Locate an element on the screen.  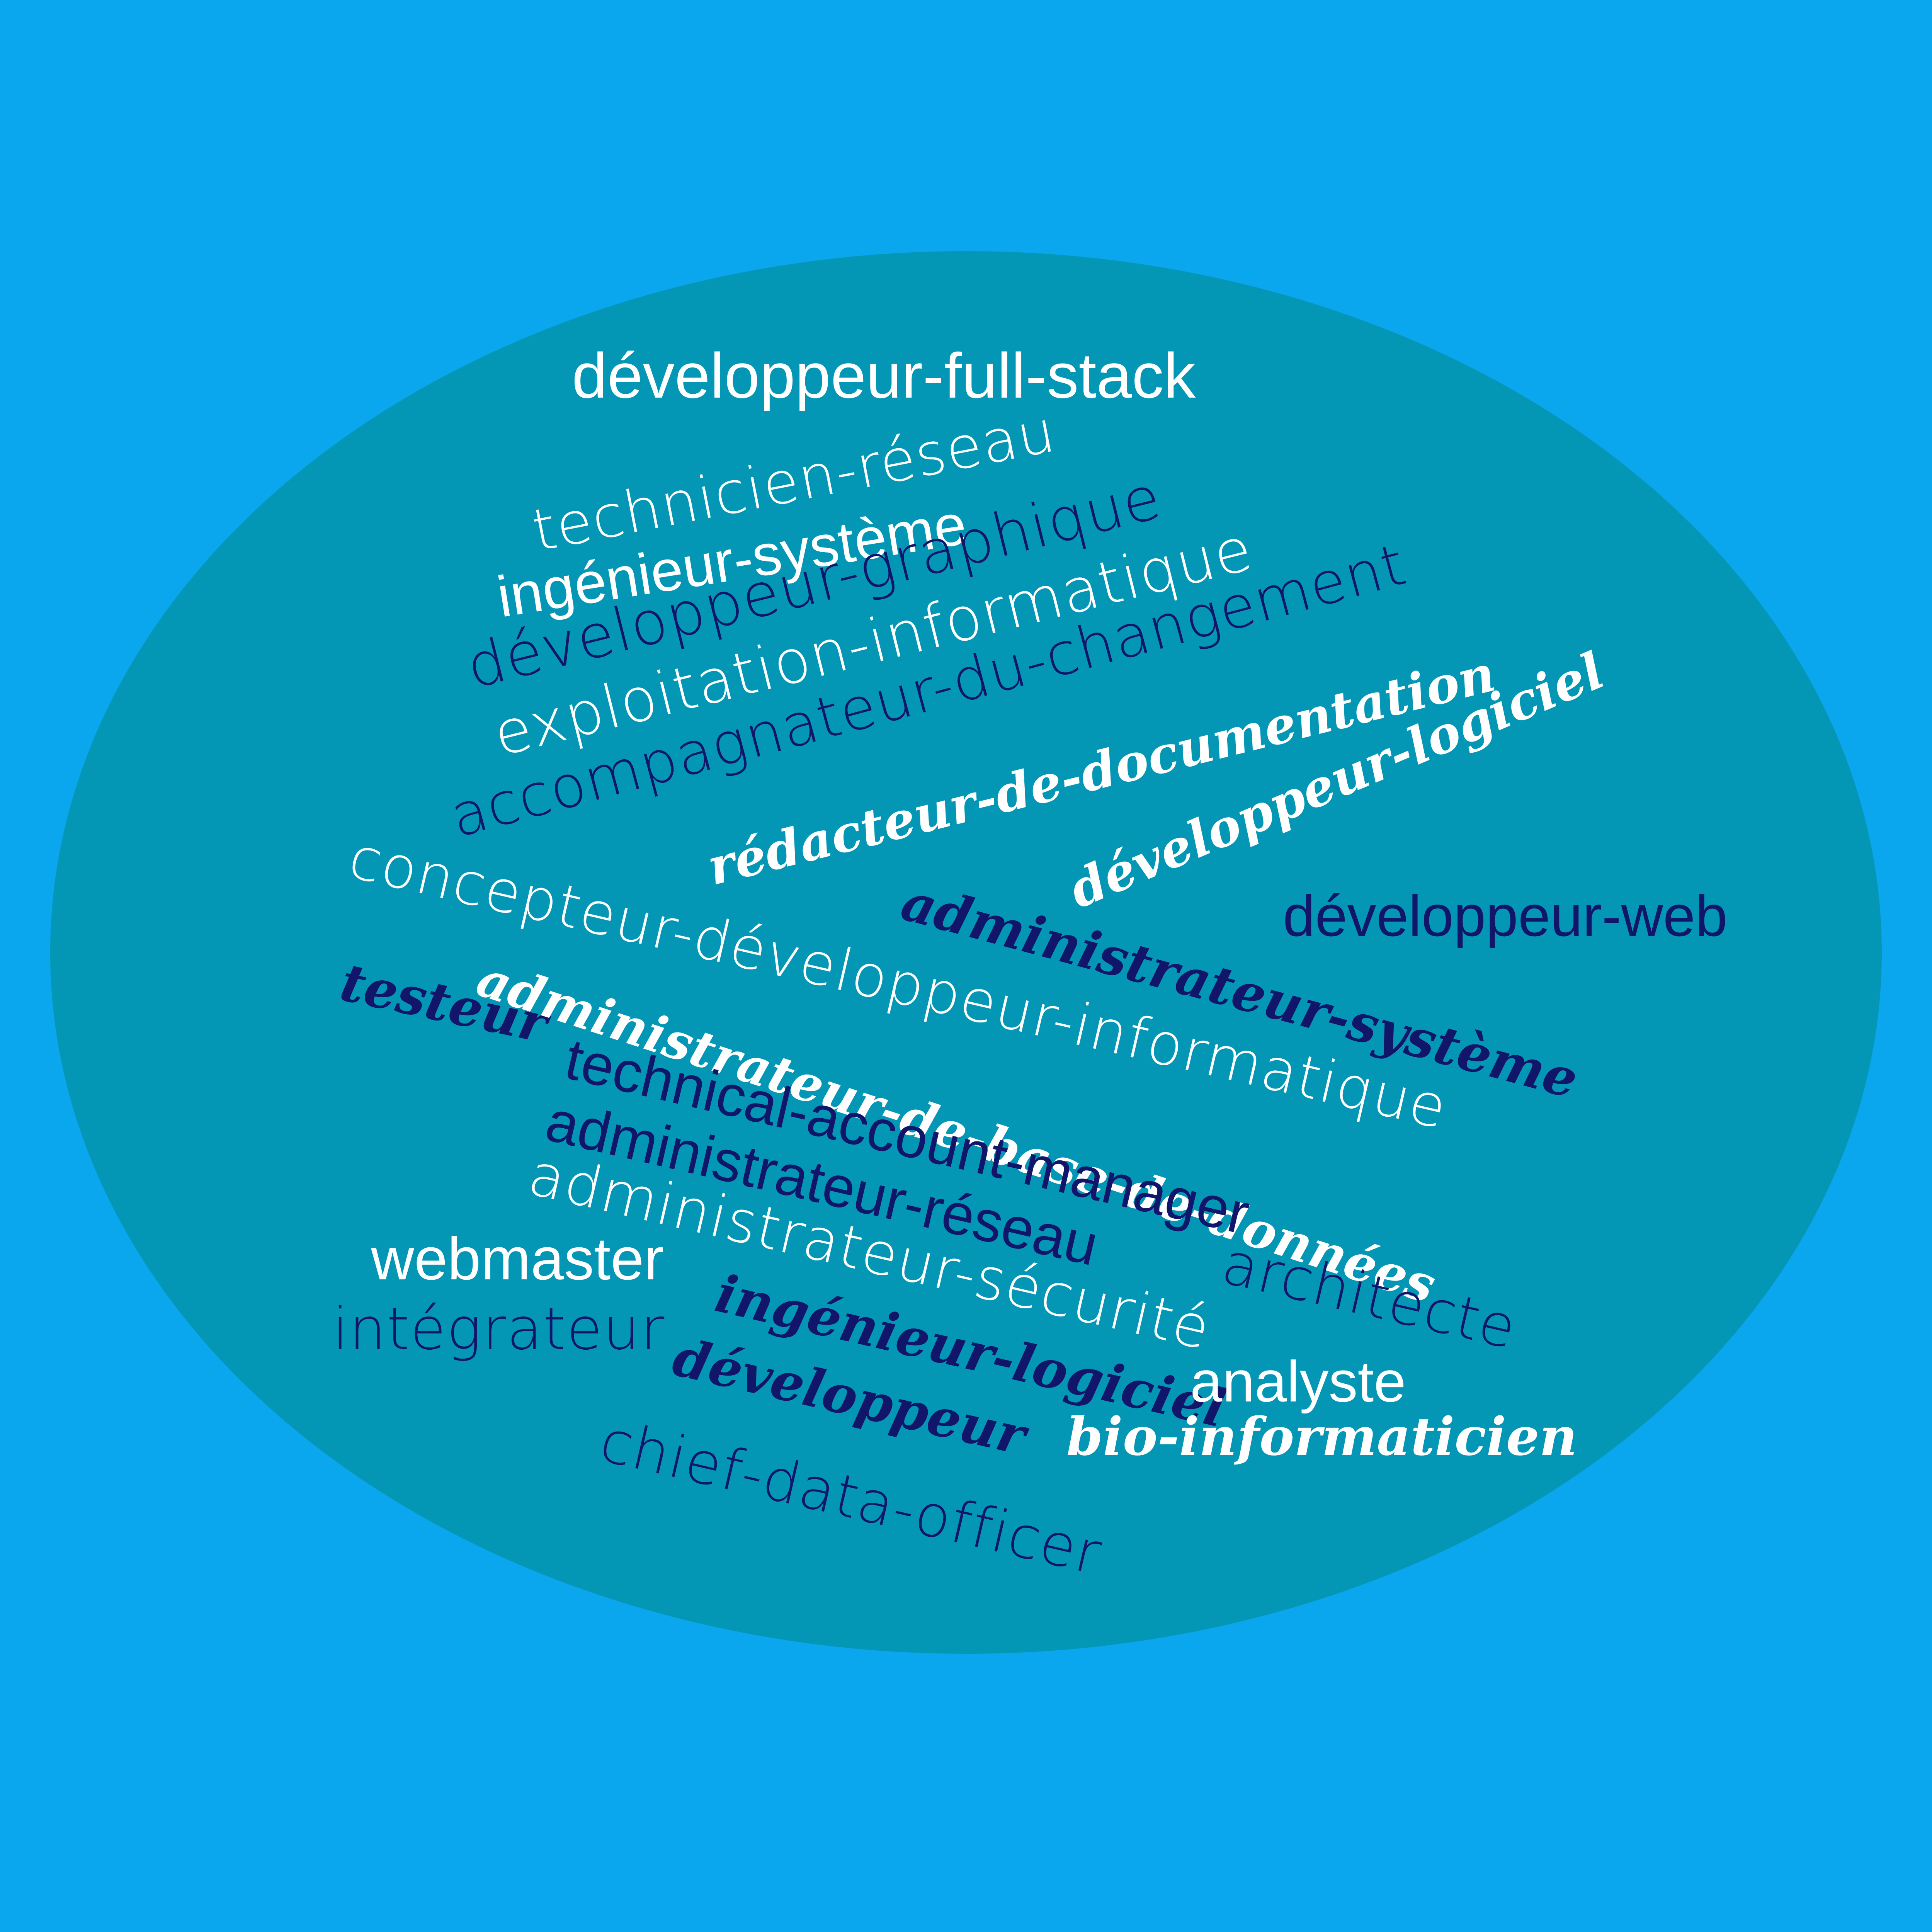
word-bio-informaticien: bio-informaticien is located at coordinates (1321, 1437).